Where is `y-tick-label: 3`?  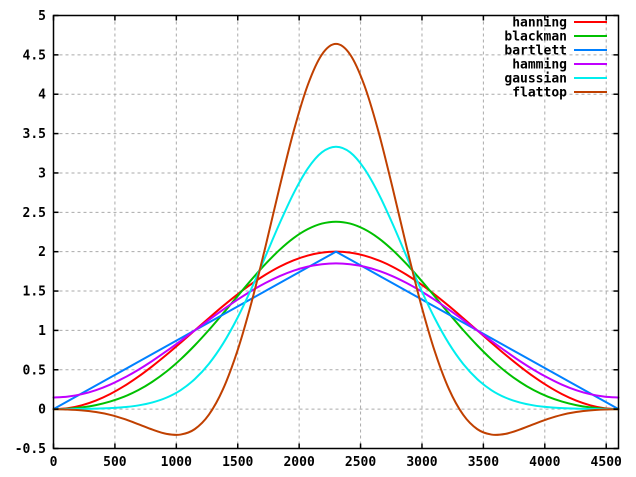
y-tick-label: 3 is located at coordinates (42, 173).